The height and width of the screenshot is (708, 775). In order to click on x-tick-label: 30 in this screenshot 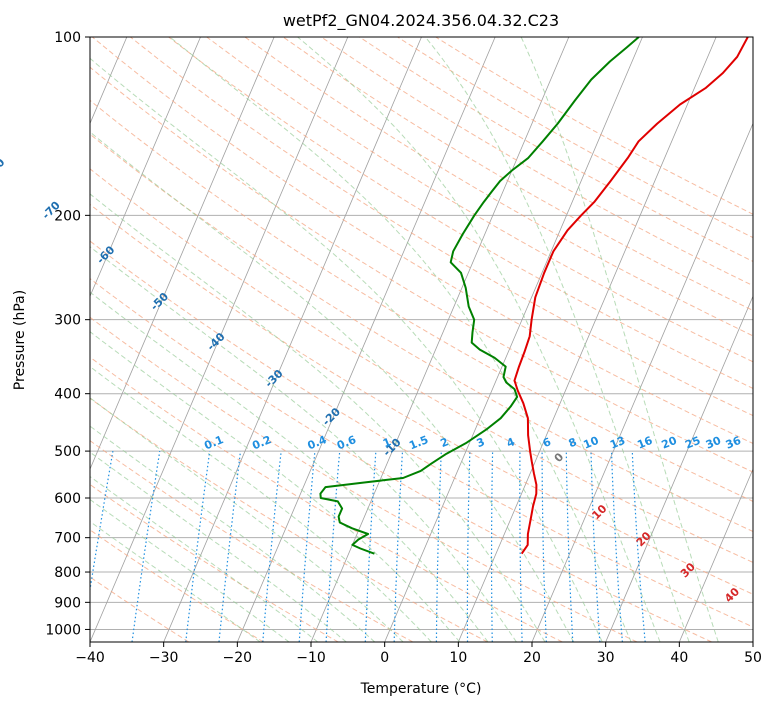, I will do `click(606, 658)`.